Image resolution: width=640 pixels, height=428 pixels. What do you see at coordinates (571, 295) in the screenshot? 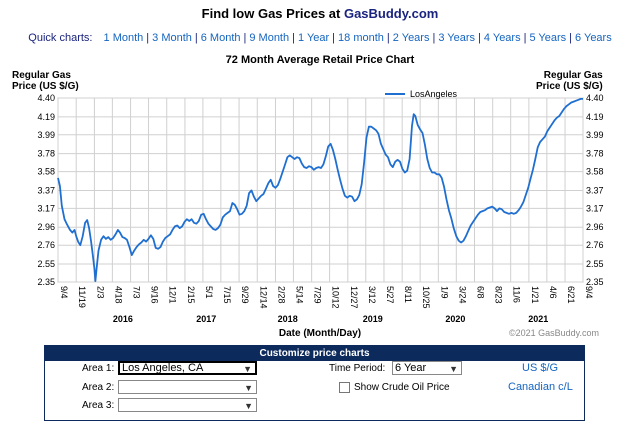
I see `x-tick-label: 6/21` at bounding box center [571, 295].